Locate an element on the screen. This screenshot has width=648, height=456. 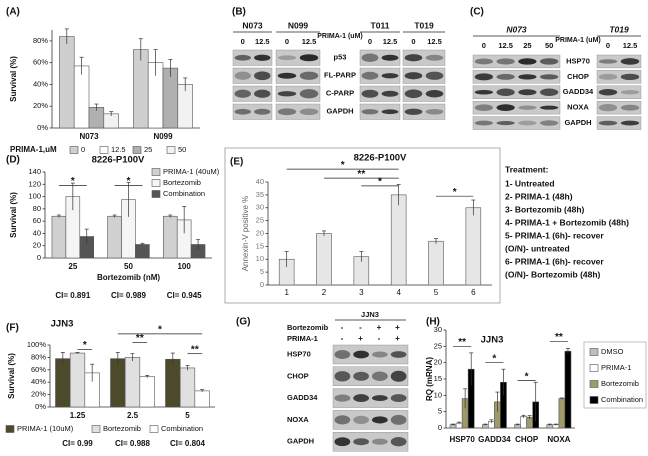
significance-label: ** is located at coordinates (195, 349).